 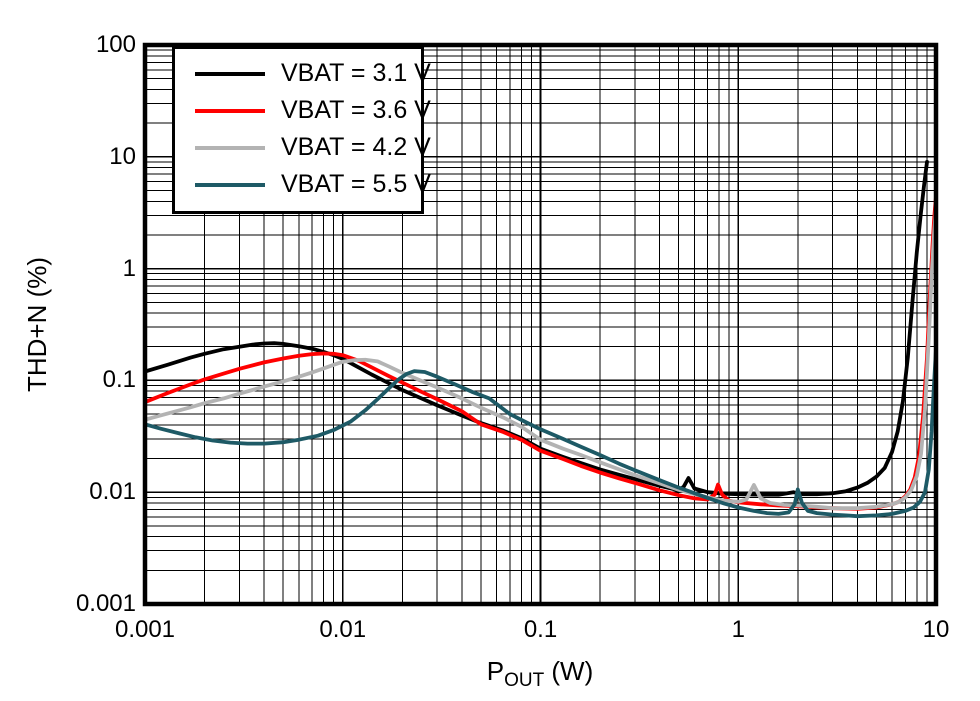 I want to click on legend-item-4: VBAT = 5.5 V, so click(x=303, y=184).